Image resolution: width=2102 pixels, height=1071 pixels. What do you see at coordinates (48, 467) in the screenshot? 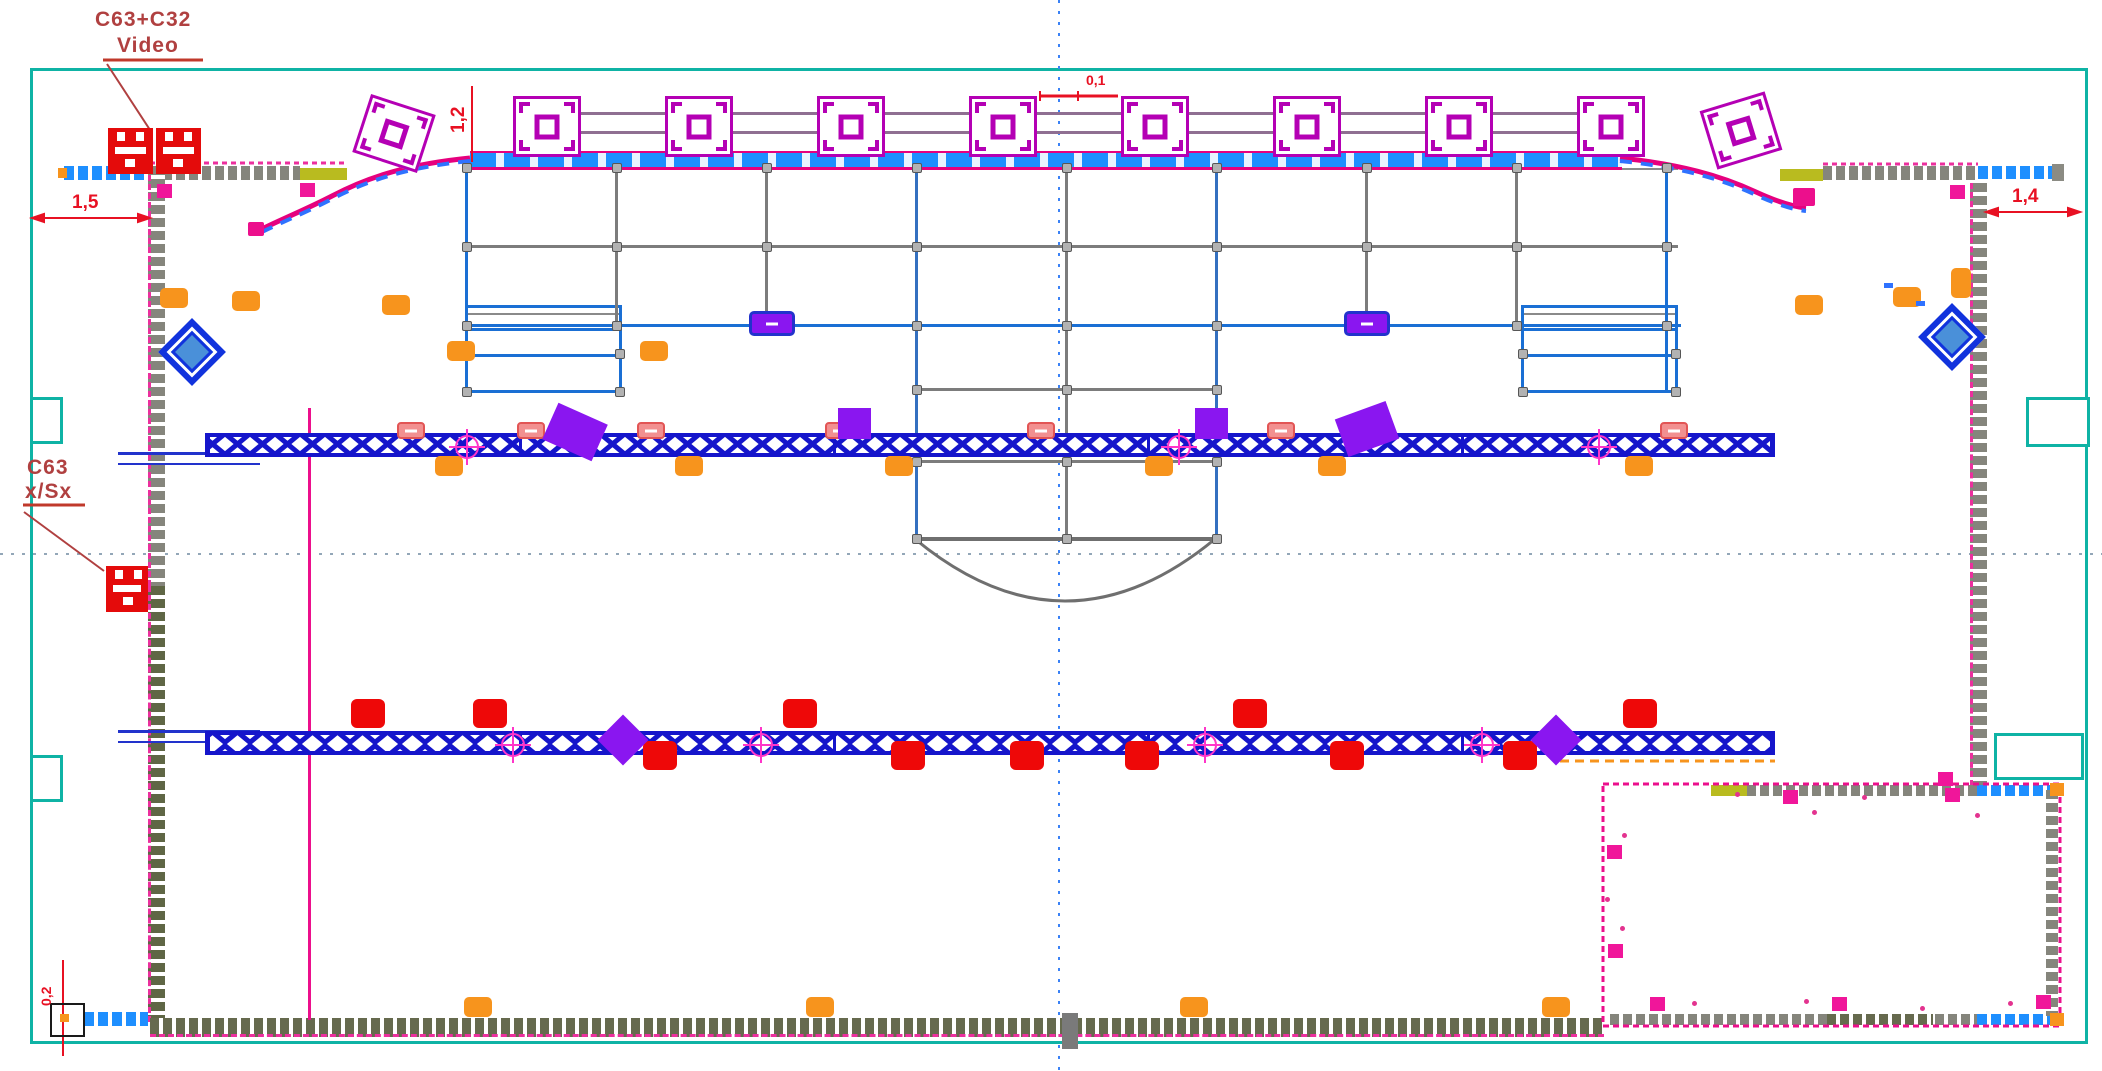
I see `label-audio-feed-line1: C63` at bounding box center [48, 467].